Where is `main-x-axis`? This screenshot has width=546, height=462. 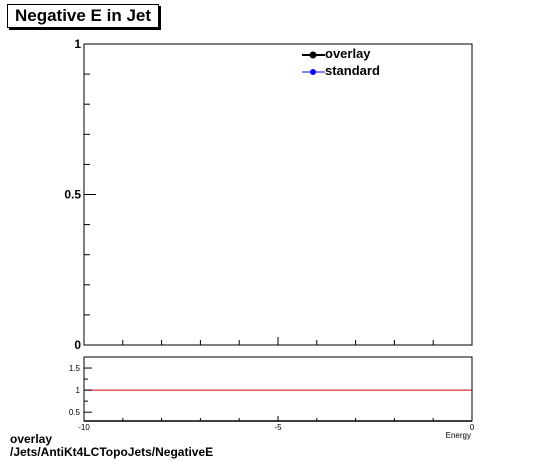
main-x-axis is located at coordinates (278, 341).